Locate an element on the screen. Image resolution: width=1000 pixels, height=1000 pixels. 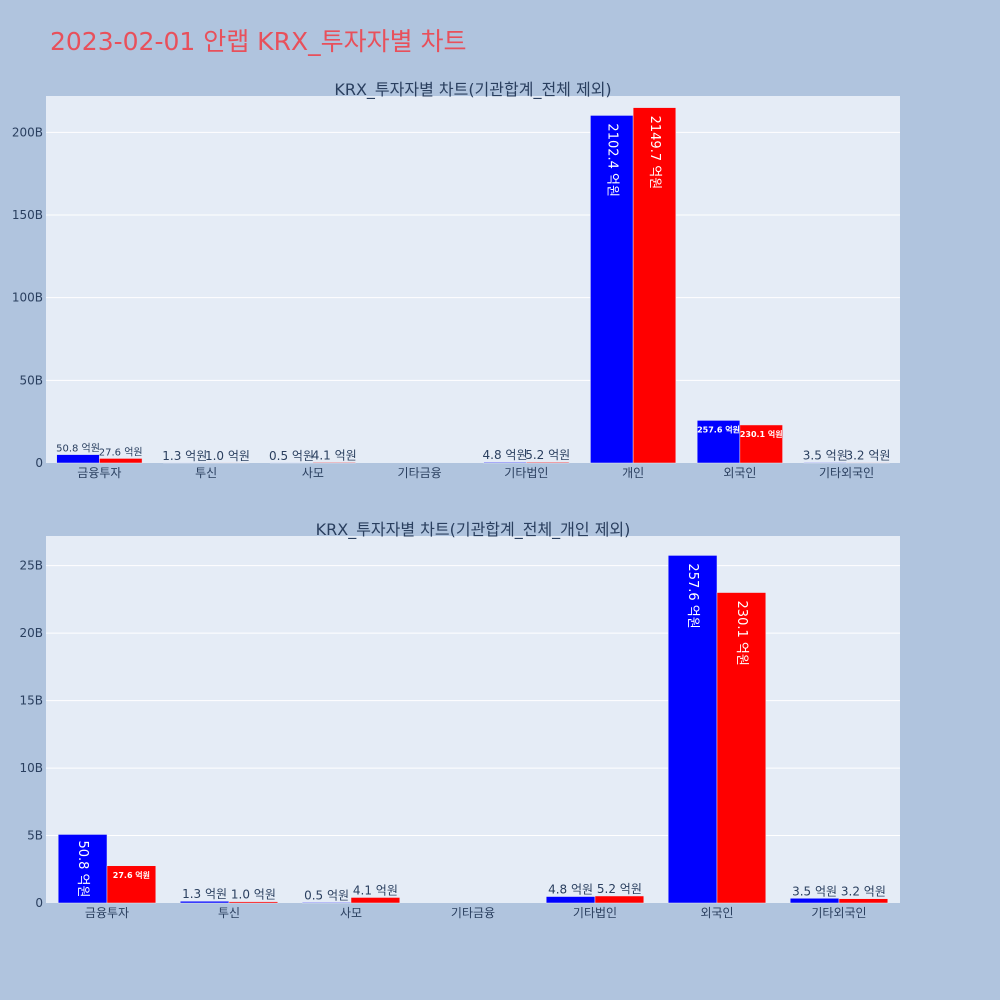
bar-data-label: 2102.4 억원 is located at coordinates (611, 160).